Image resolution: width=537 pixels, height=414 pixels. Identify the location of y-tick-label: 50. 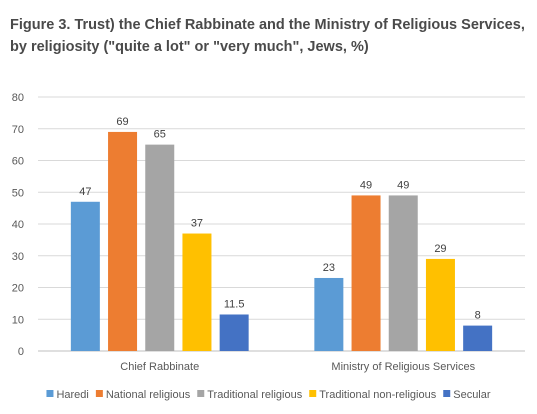
(18, 193).